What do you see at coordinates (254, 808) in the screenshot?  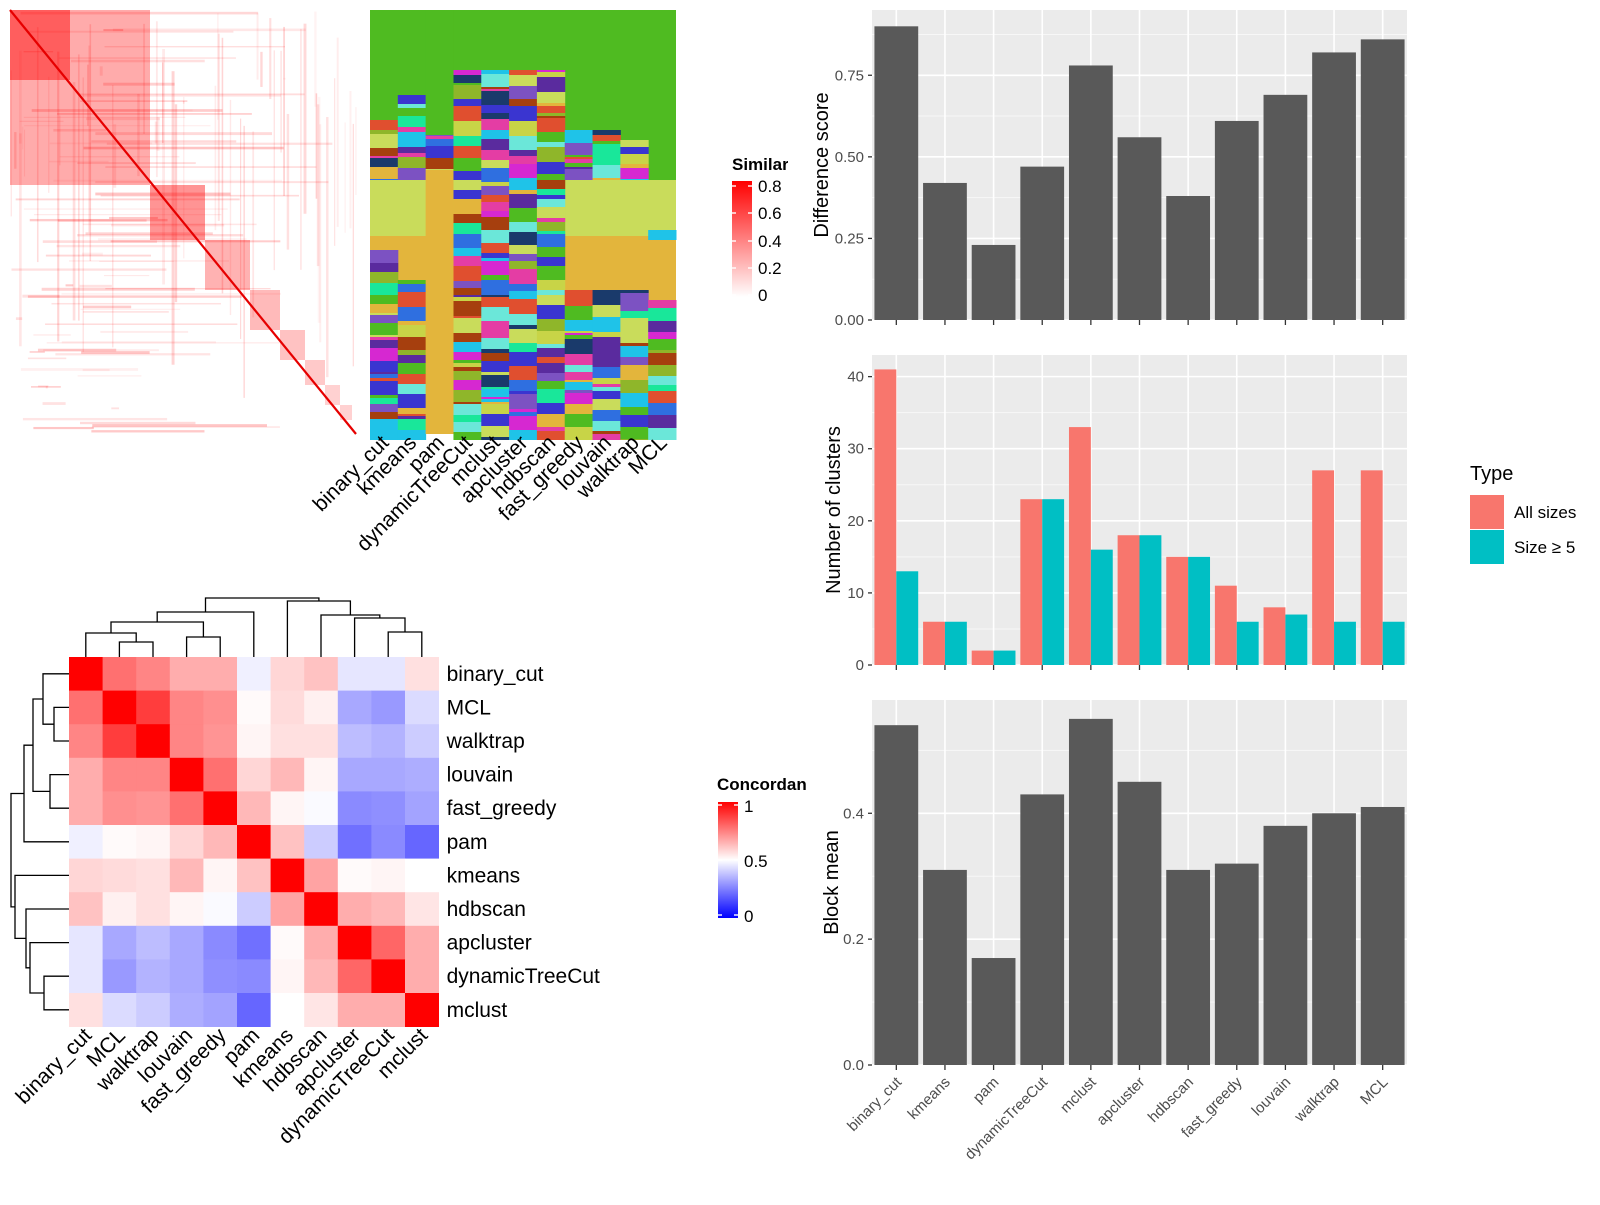 I see `concordance-cell-fast-greedy-pam` at bounding box center [254, 808].